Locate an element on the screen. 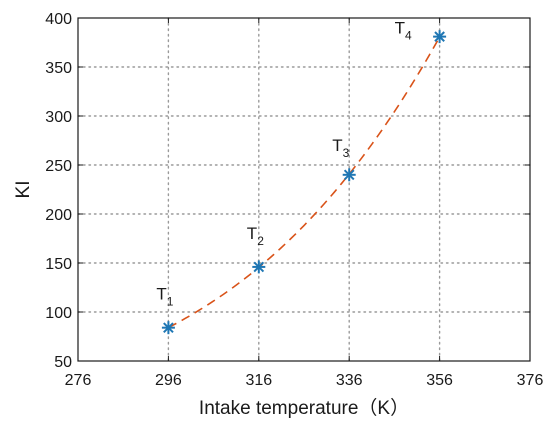 The height and width of the screenshot is (425, 550). point-label-subscript: 4 is located at coordinates (408, 36).